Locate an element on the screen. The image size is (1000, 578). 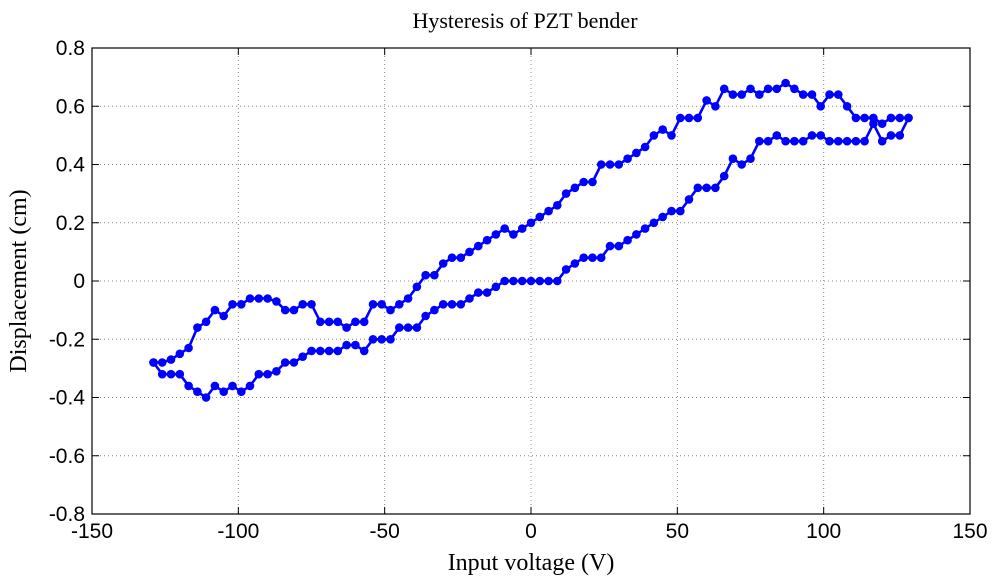
y-tick-label: -0.6 is located at coordinates (67, 456).